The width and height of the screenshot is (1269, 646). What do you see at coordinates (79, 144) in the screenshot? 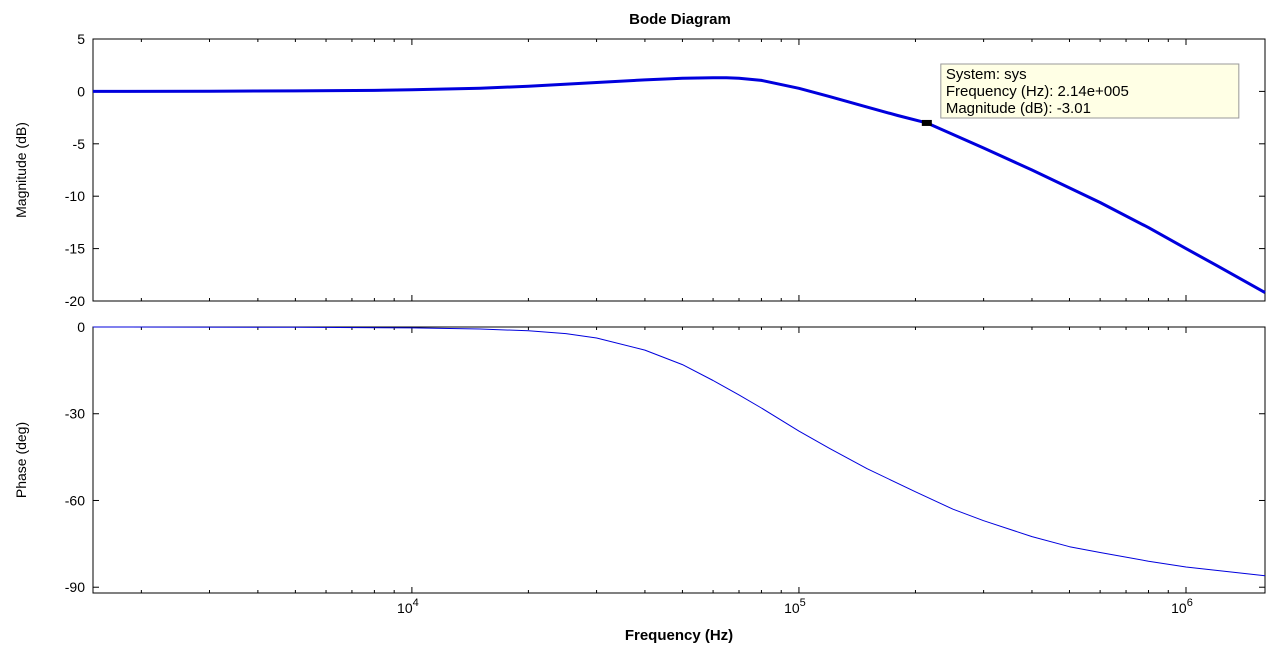
I see `y-tick-label: -5` at bounding box center [79, 144].